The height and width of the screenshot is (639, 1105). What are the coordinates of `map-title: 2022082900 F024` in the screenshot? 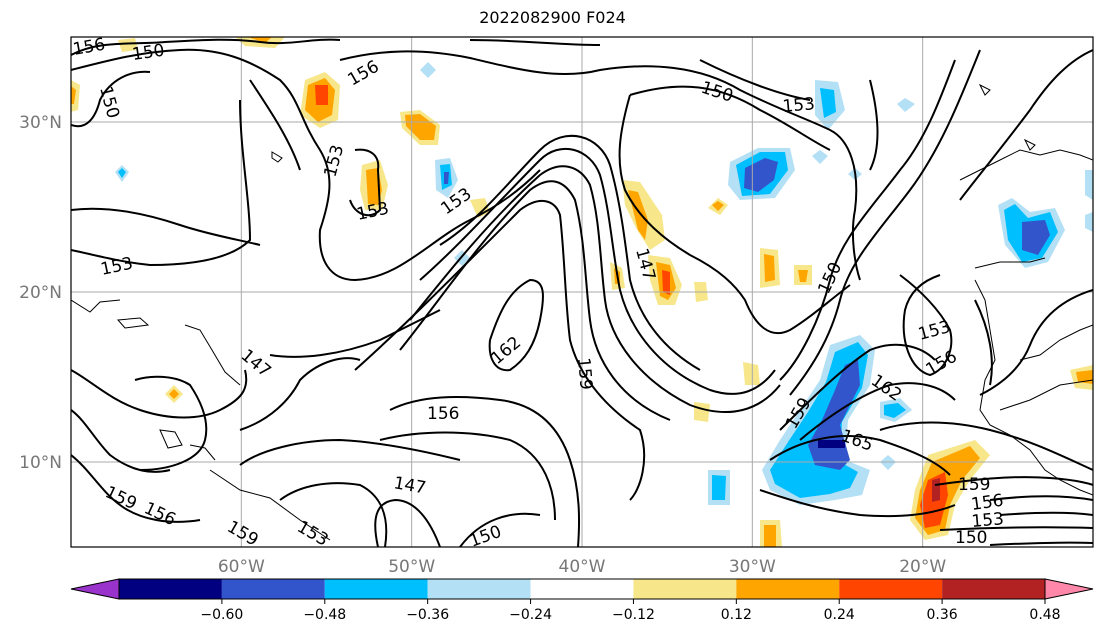 It's located at (552, 17).